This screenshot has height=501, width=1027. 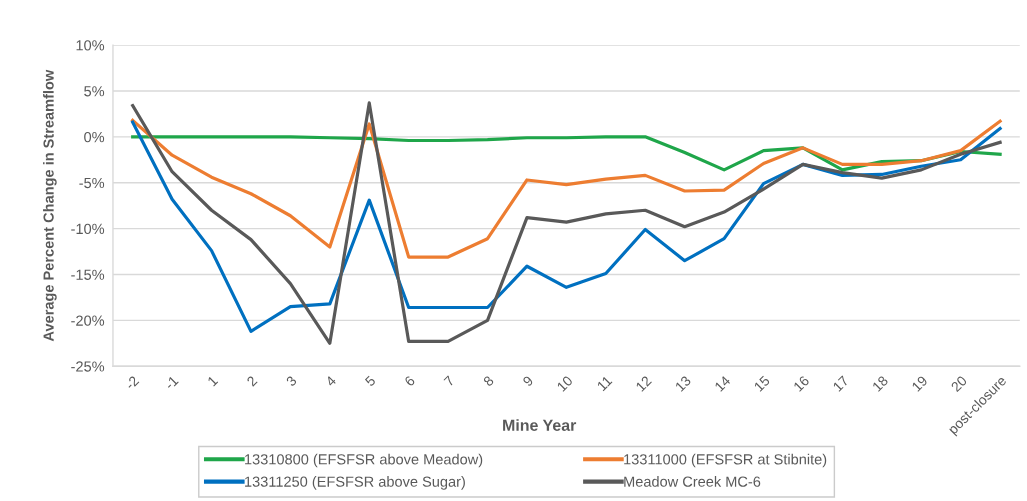 What do you see at coordinates (409, 381) in the screenshot?
I see `x-tick-label: 6` at bounding box center [409, 381].